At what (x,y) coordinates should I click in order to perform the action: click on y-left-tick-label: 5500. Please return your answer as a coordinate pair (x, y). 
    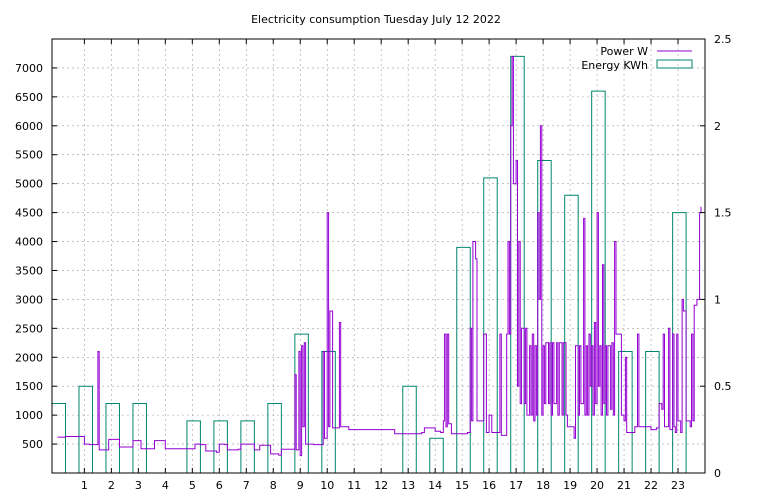
    Looking at the image, I should click on (29, 155).